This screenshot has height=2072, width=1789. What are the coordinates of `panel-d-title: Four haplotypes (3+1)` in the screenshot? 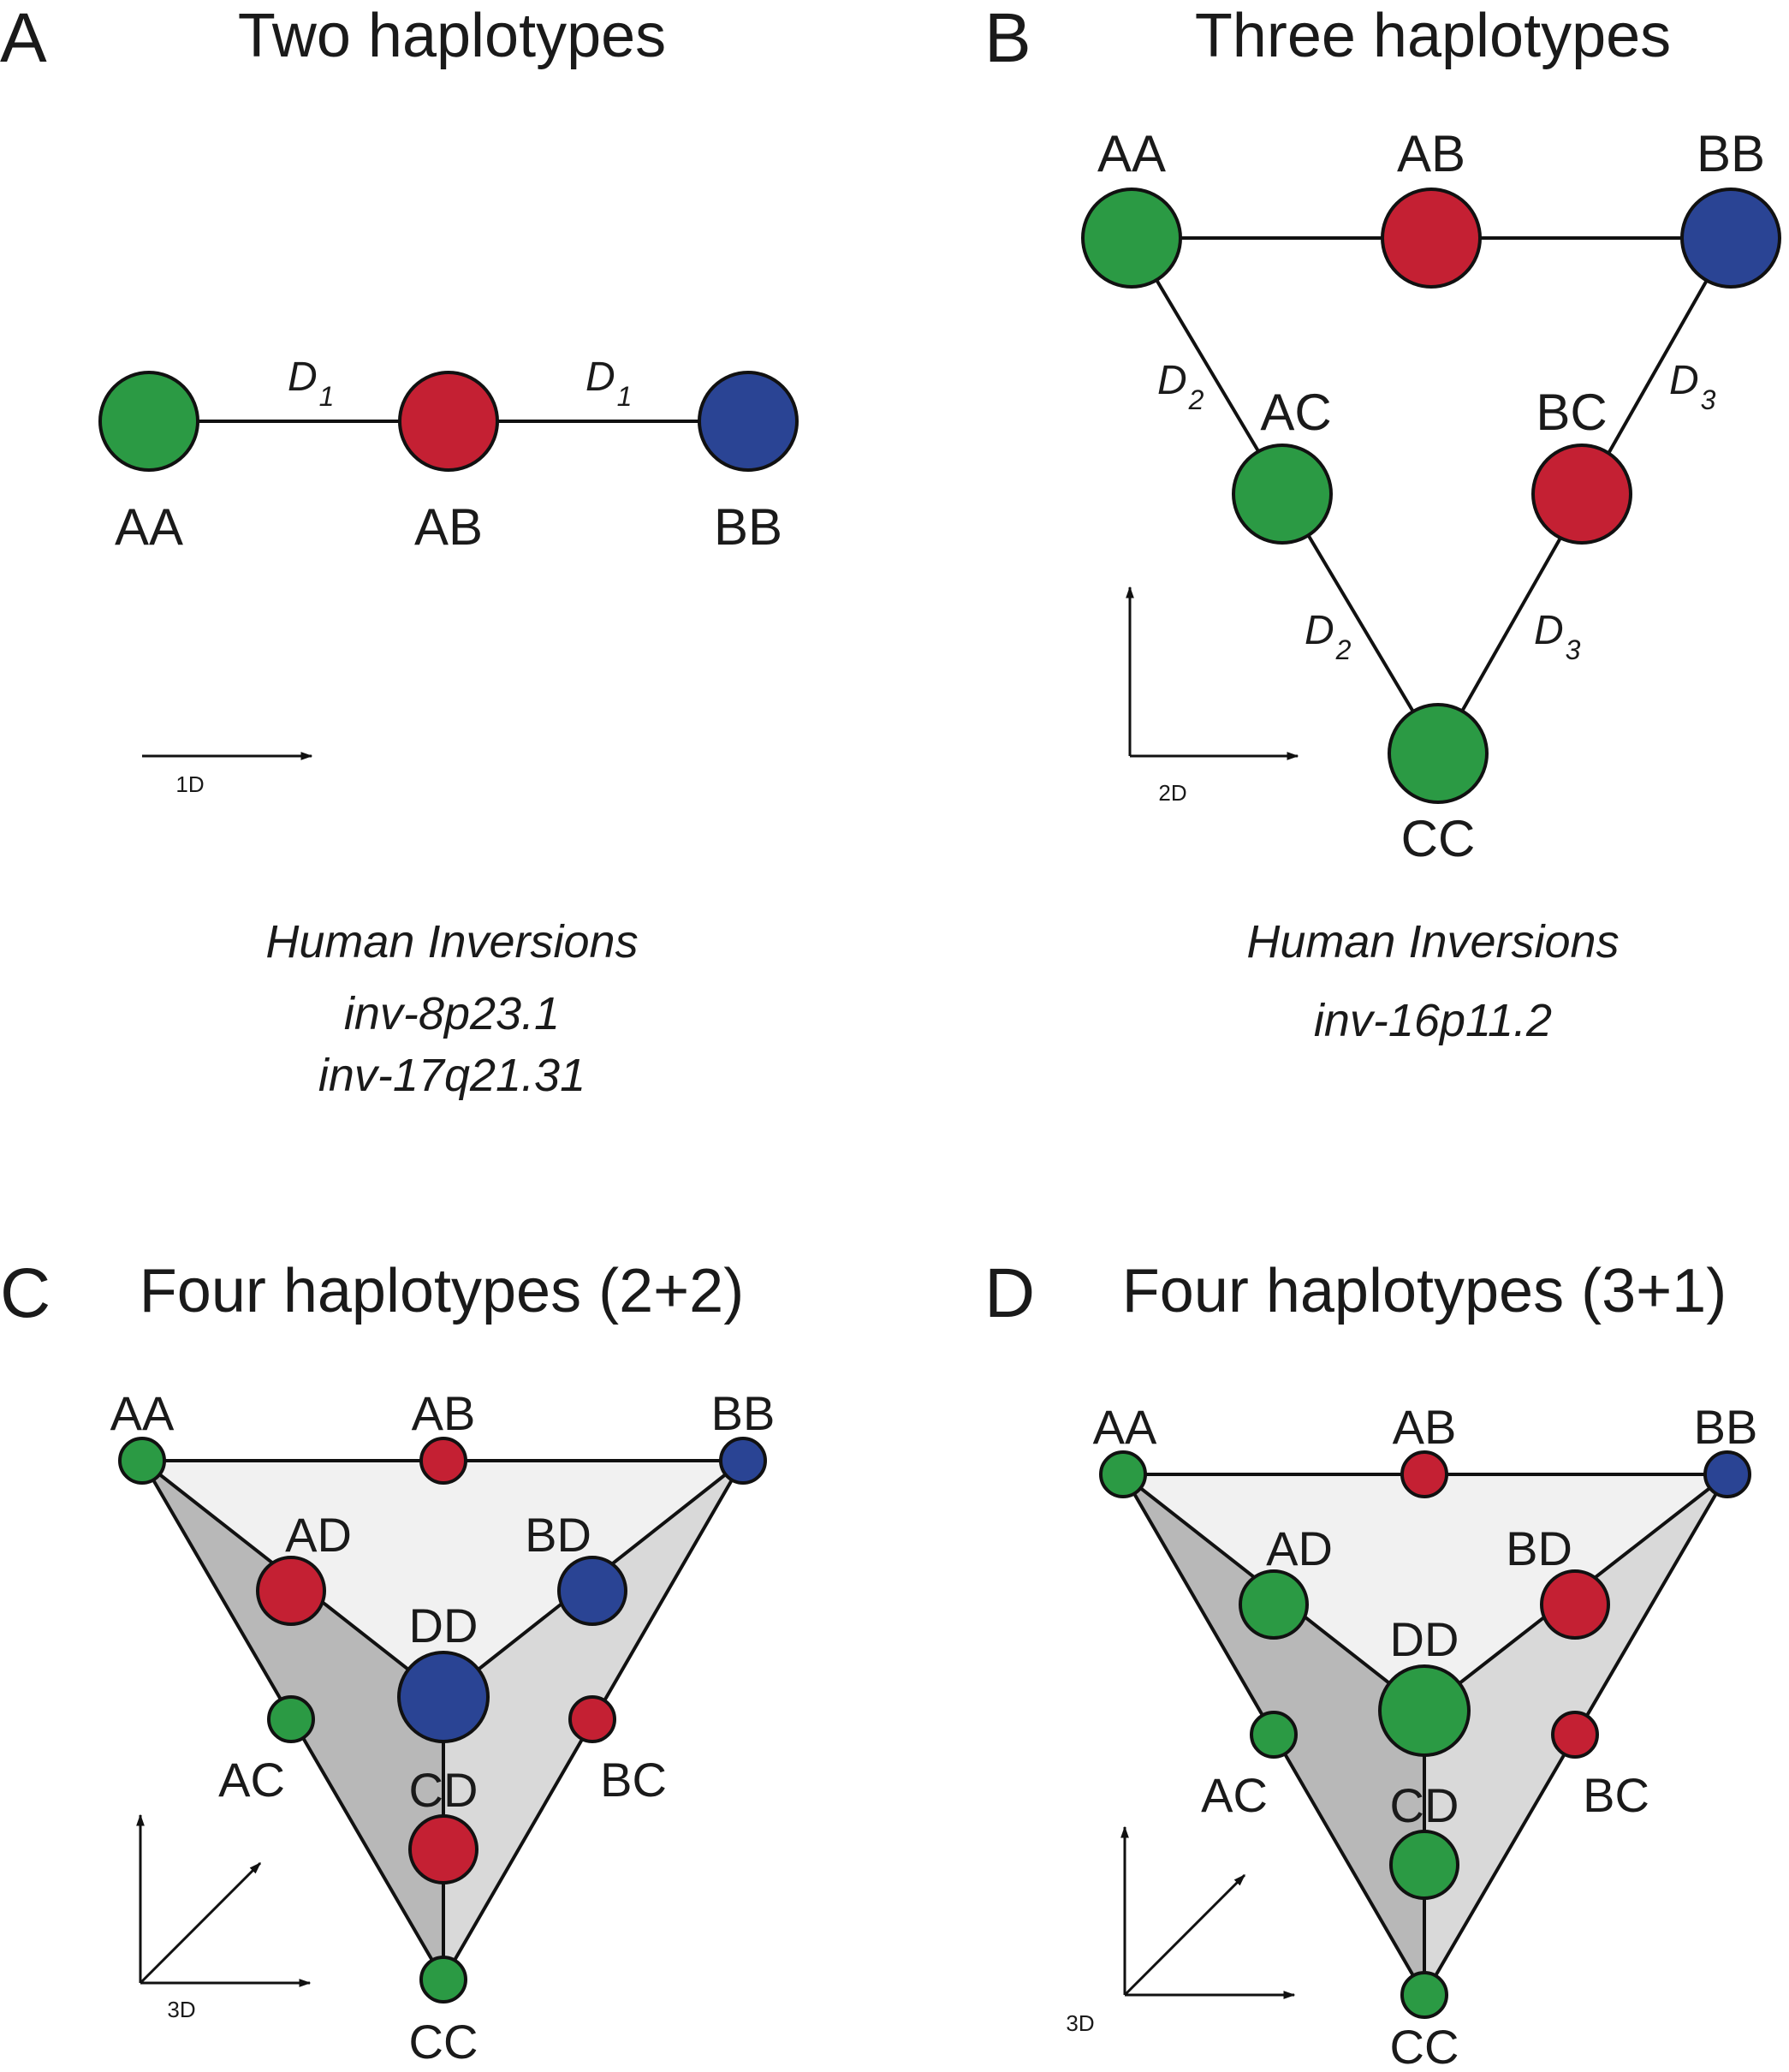 It's located at (1424, 1291).